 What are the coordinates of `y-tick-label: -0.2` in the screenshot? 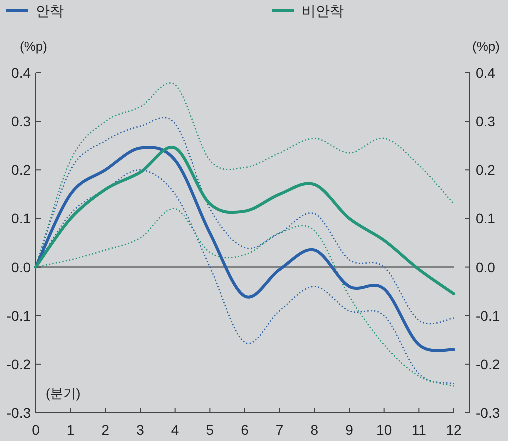 It's located at (19, 364).